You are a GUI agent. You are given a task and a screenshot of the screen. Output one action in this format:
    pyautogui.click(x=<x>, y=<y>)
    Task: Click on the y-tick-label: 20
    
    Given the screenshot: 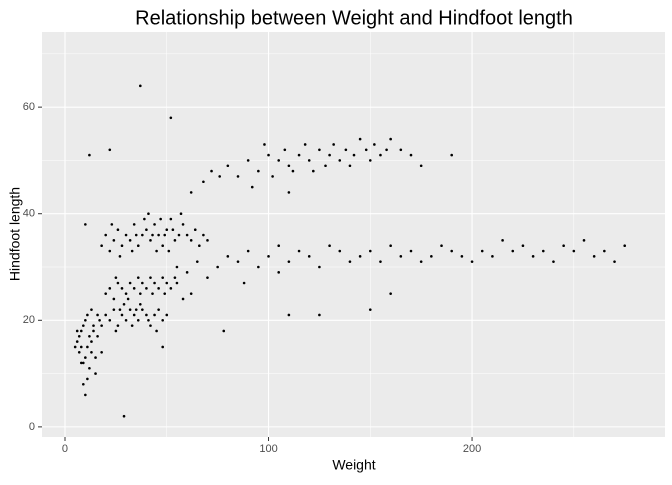 What is the action you would take?
    pyautogui.click(x=29, y=320)
    